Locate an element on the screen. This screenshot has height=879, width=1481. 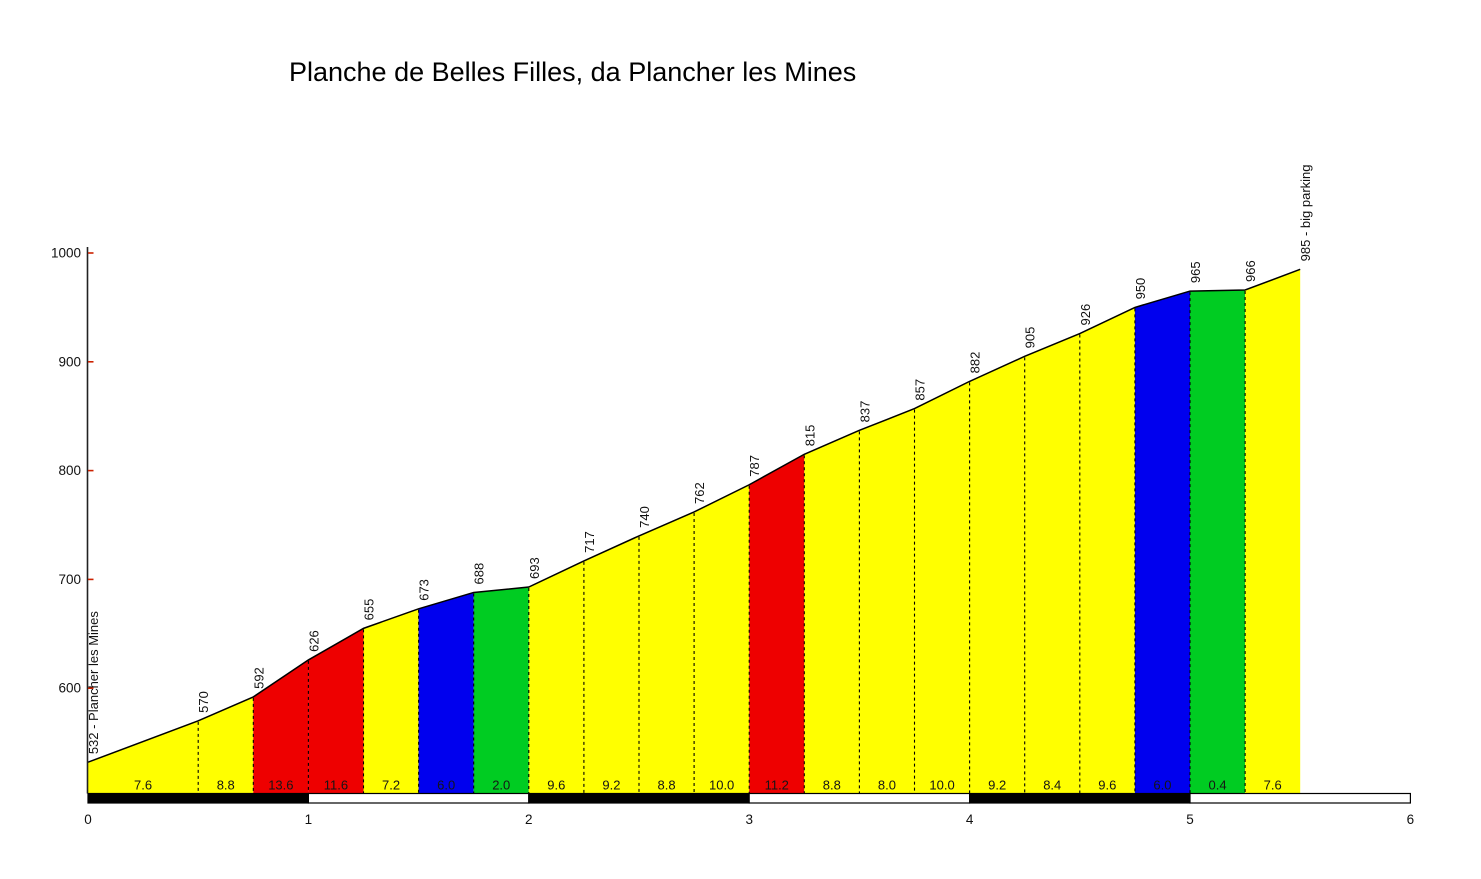
elevation-label: 815 is located at coordinates (809, 436).